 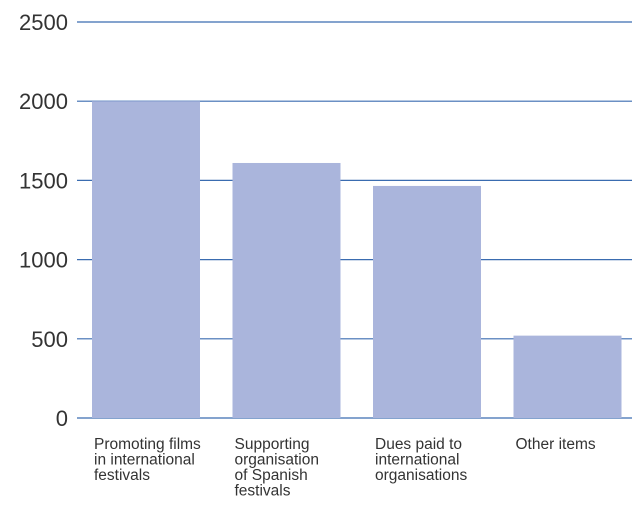 I want to click on x-tick-label-4: Other items, so click(x=556, y=444).